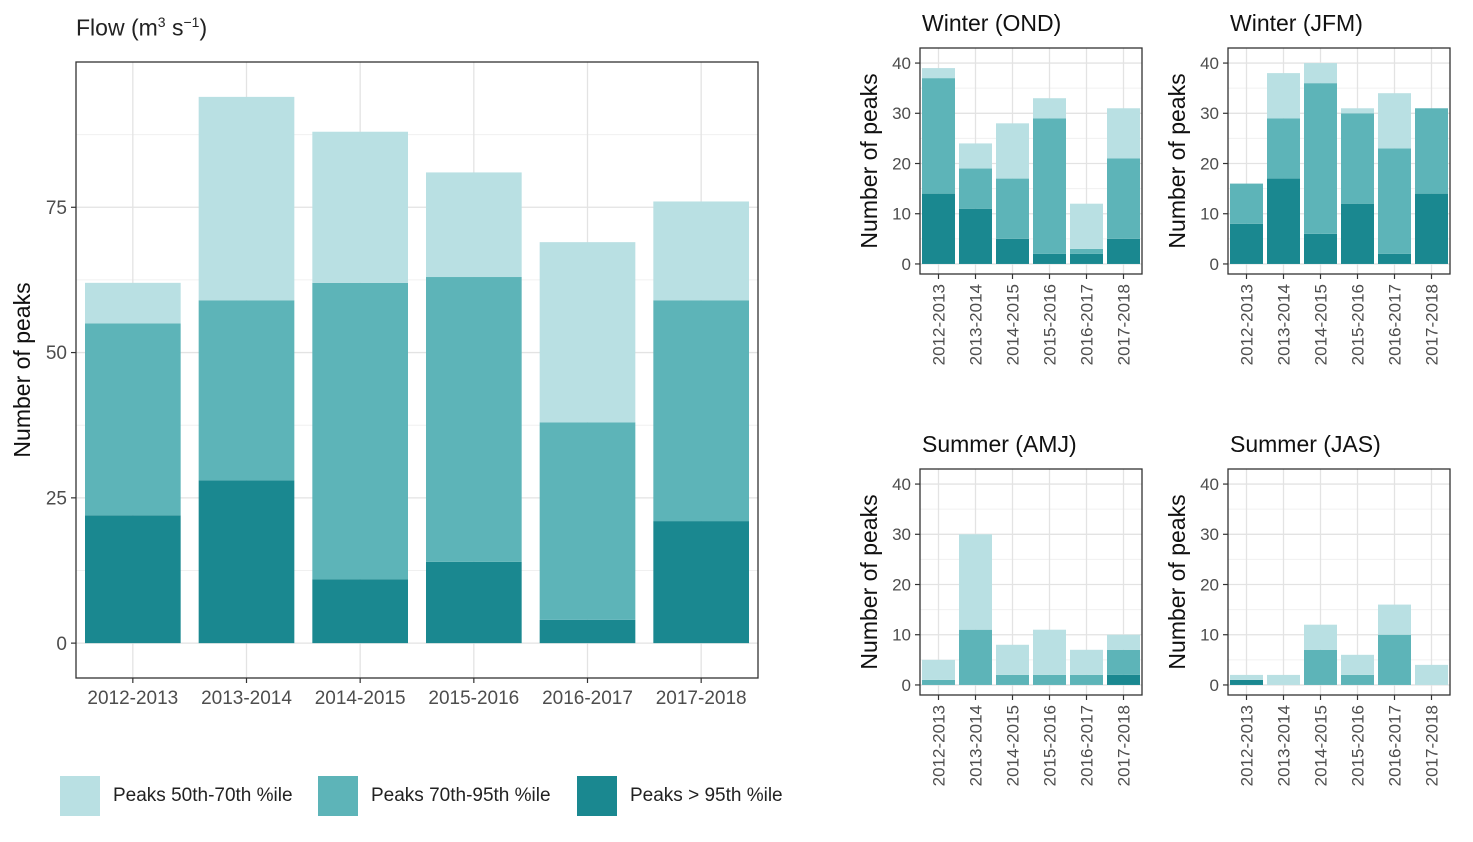  I want to click on flow-units-title: Flow (m3 s−1), so click(141, 28).